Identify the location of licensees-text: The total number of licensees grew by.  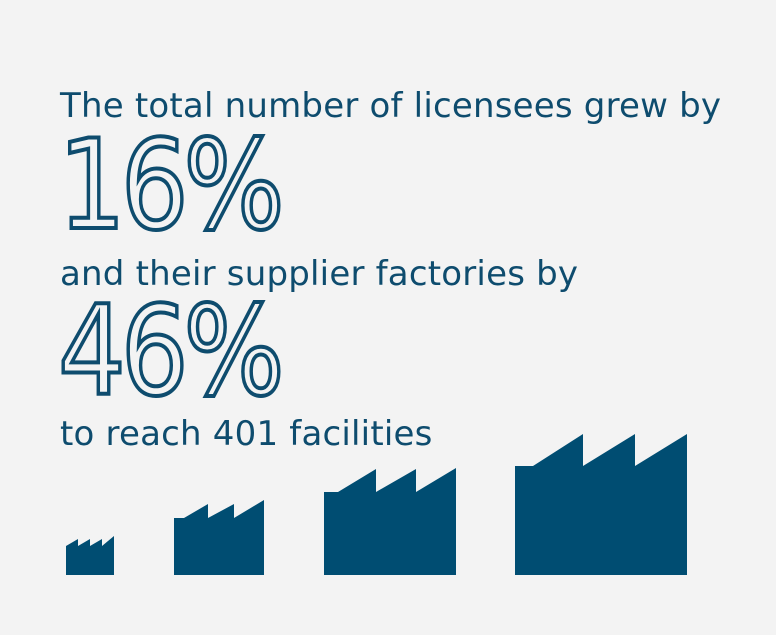
(391, 106).